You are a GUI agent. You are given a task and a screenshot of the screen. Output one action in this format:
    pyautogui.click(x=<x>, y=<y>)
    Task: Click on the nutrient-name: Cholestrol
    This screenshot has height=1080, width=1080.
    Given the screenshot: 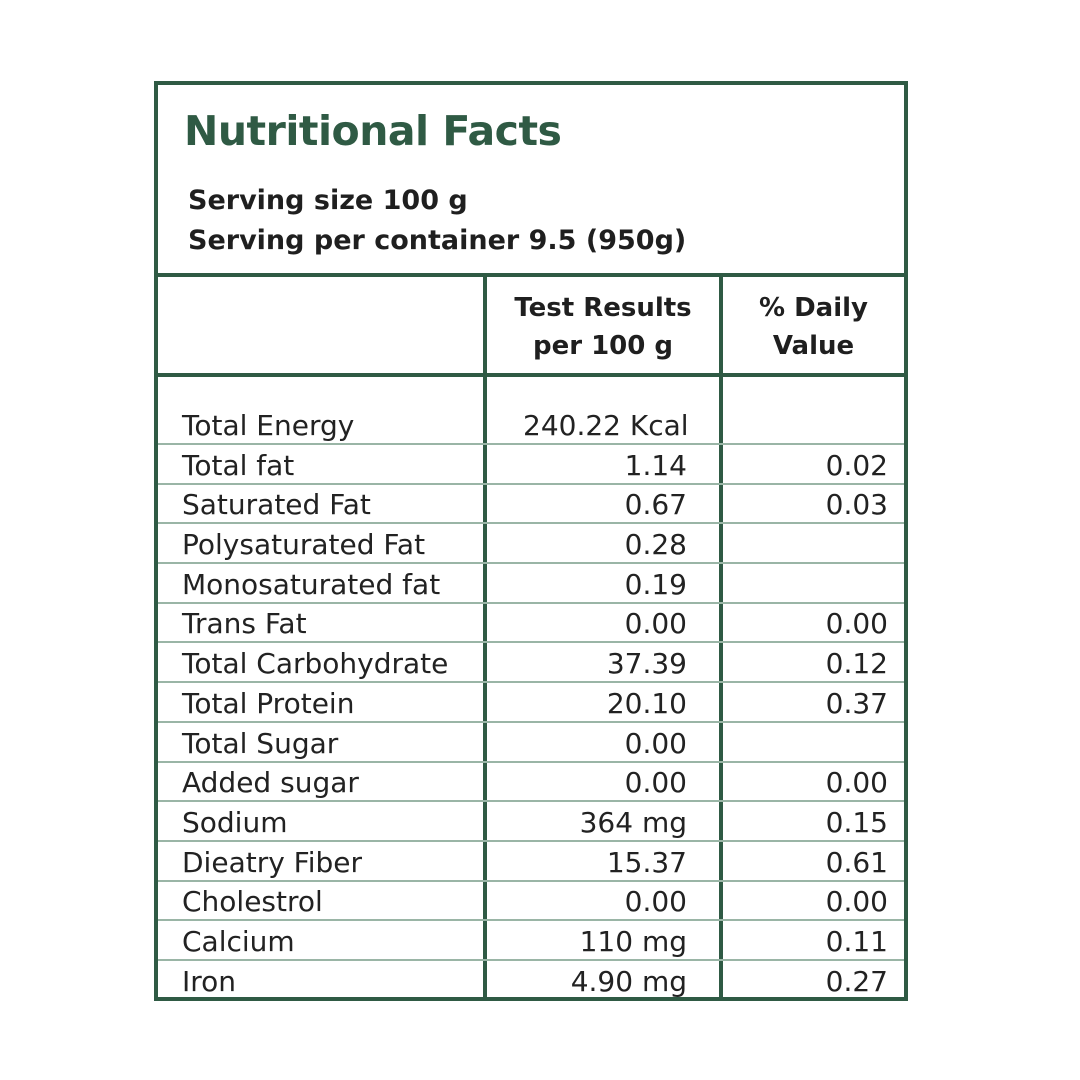 What is the action you would take?
    pyautogui.click(x=252, y=902)
    